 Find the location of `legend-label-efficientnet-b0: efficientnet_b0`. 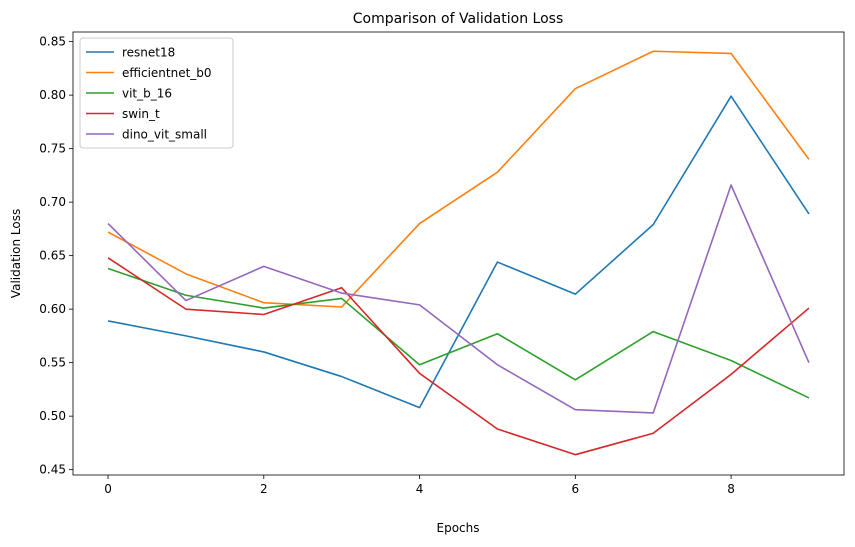

legend-label-efficientnet-b0: efficientnet_b0 is located at coordinates (167, 73).